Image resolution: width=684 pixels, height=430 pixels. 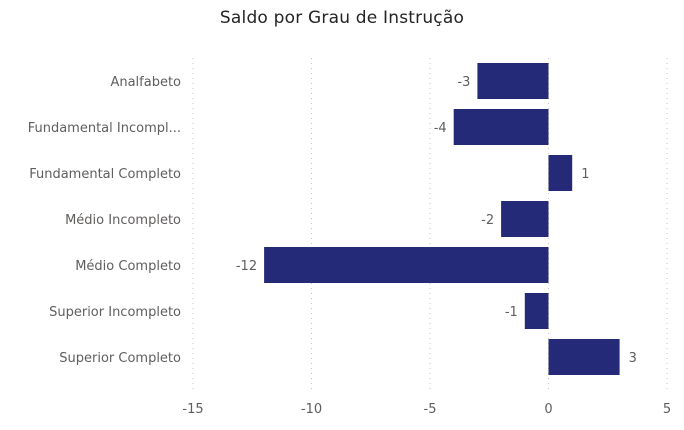 What do you see at coordinates (511, 312) in the screenshot?
I see `data-label: -1` at bounding box center [511, 312].